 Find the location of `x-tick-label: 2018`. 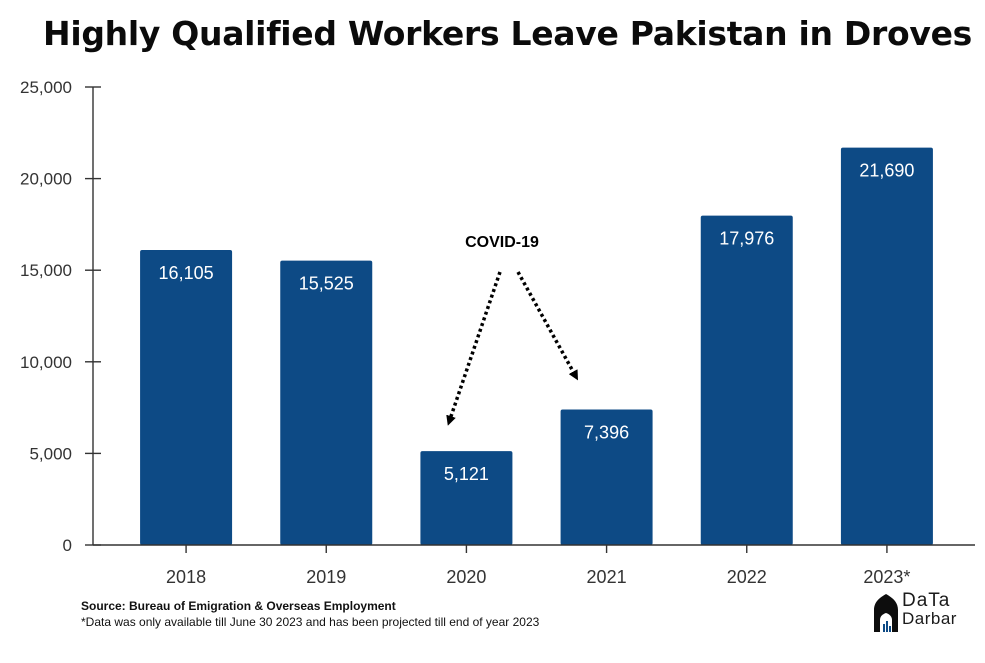

x-tick-label: 2018 is located at coordinates (186, 577).